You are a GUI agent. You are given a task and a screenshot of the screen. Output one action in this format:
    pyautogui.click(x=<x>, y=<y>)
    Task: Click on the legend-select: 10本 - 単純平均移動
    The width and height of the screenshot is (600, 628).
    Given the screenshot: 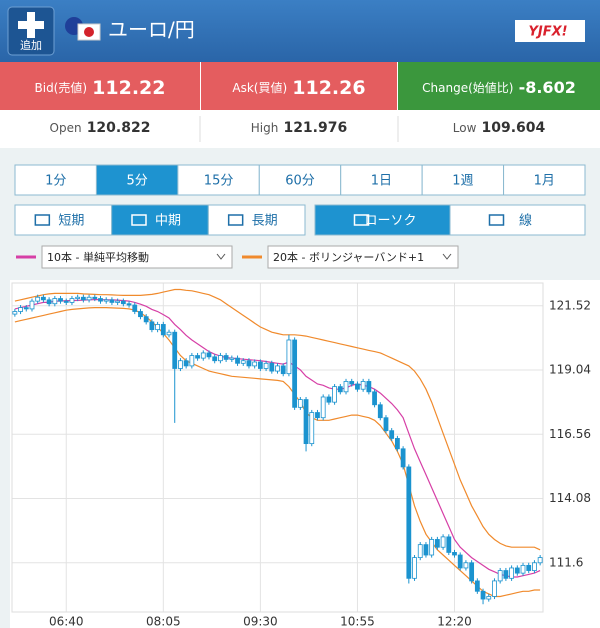 What is the action you would take?
    pyautogui.click(x=137, y=257)
    